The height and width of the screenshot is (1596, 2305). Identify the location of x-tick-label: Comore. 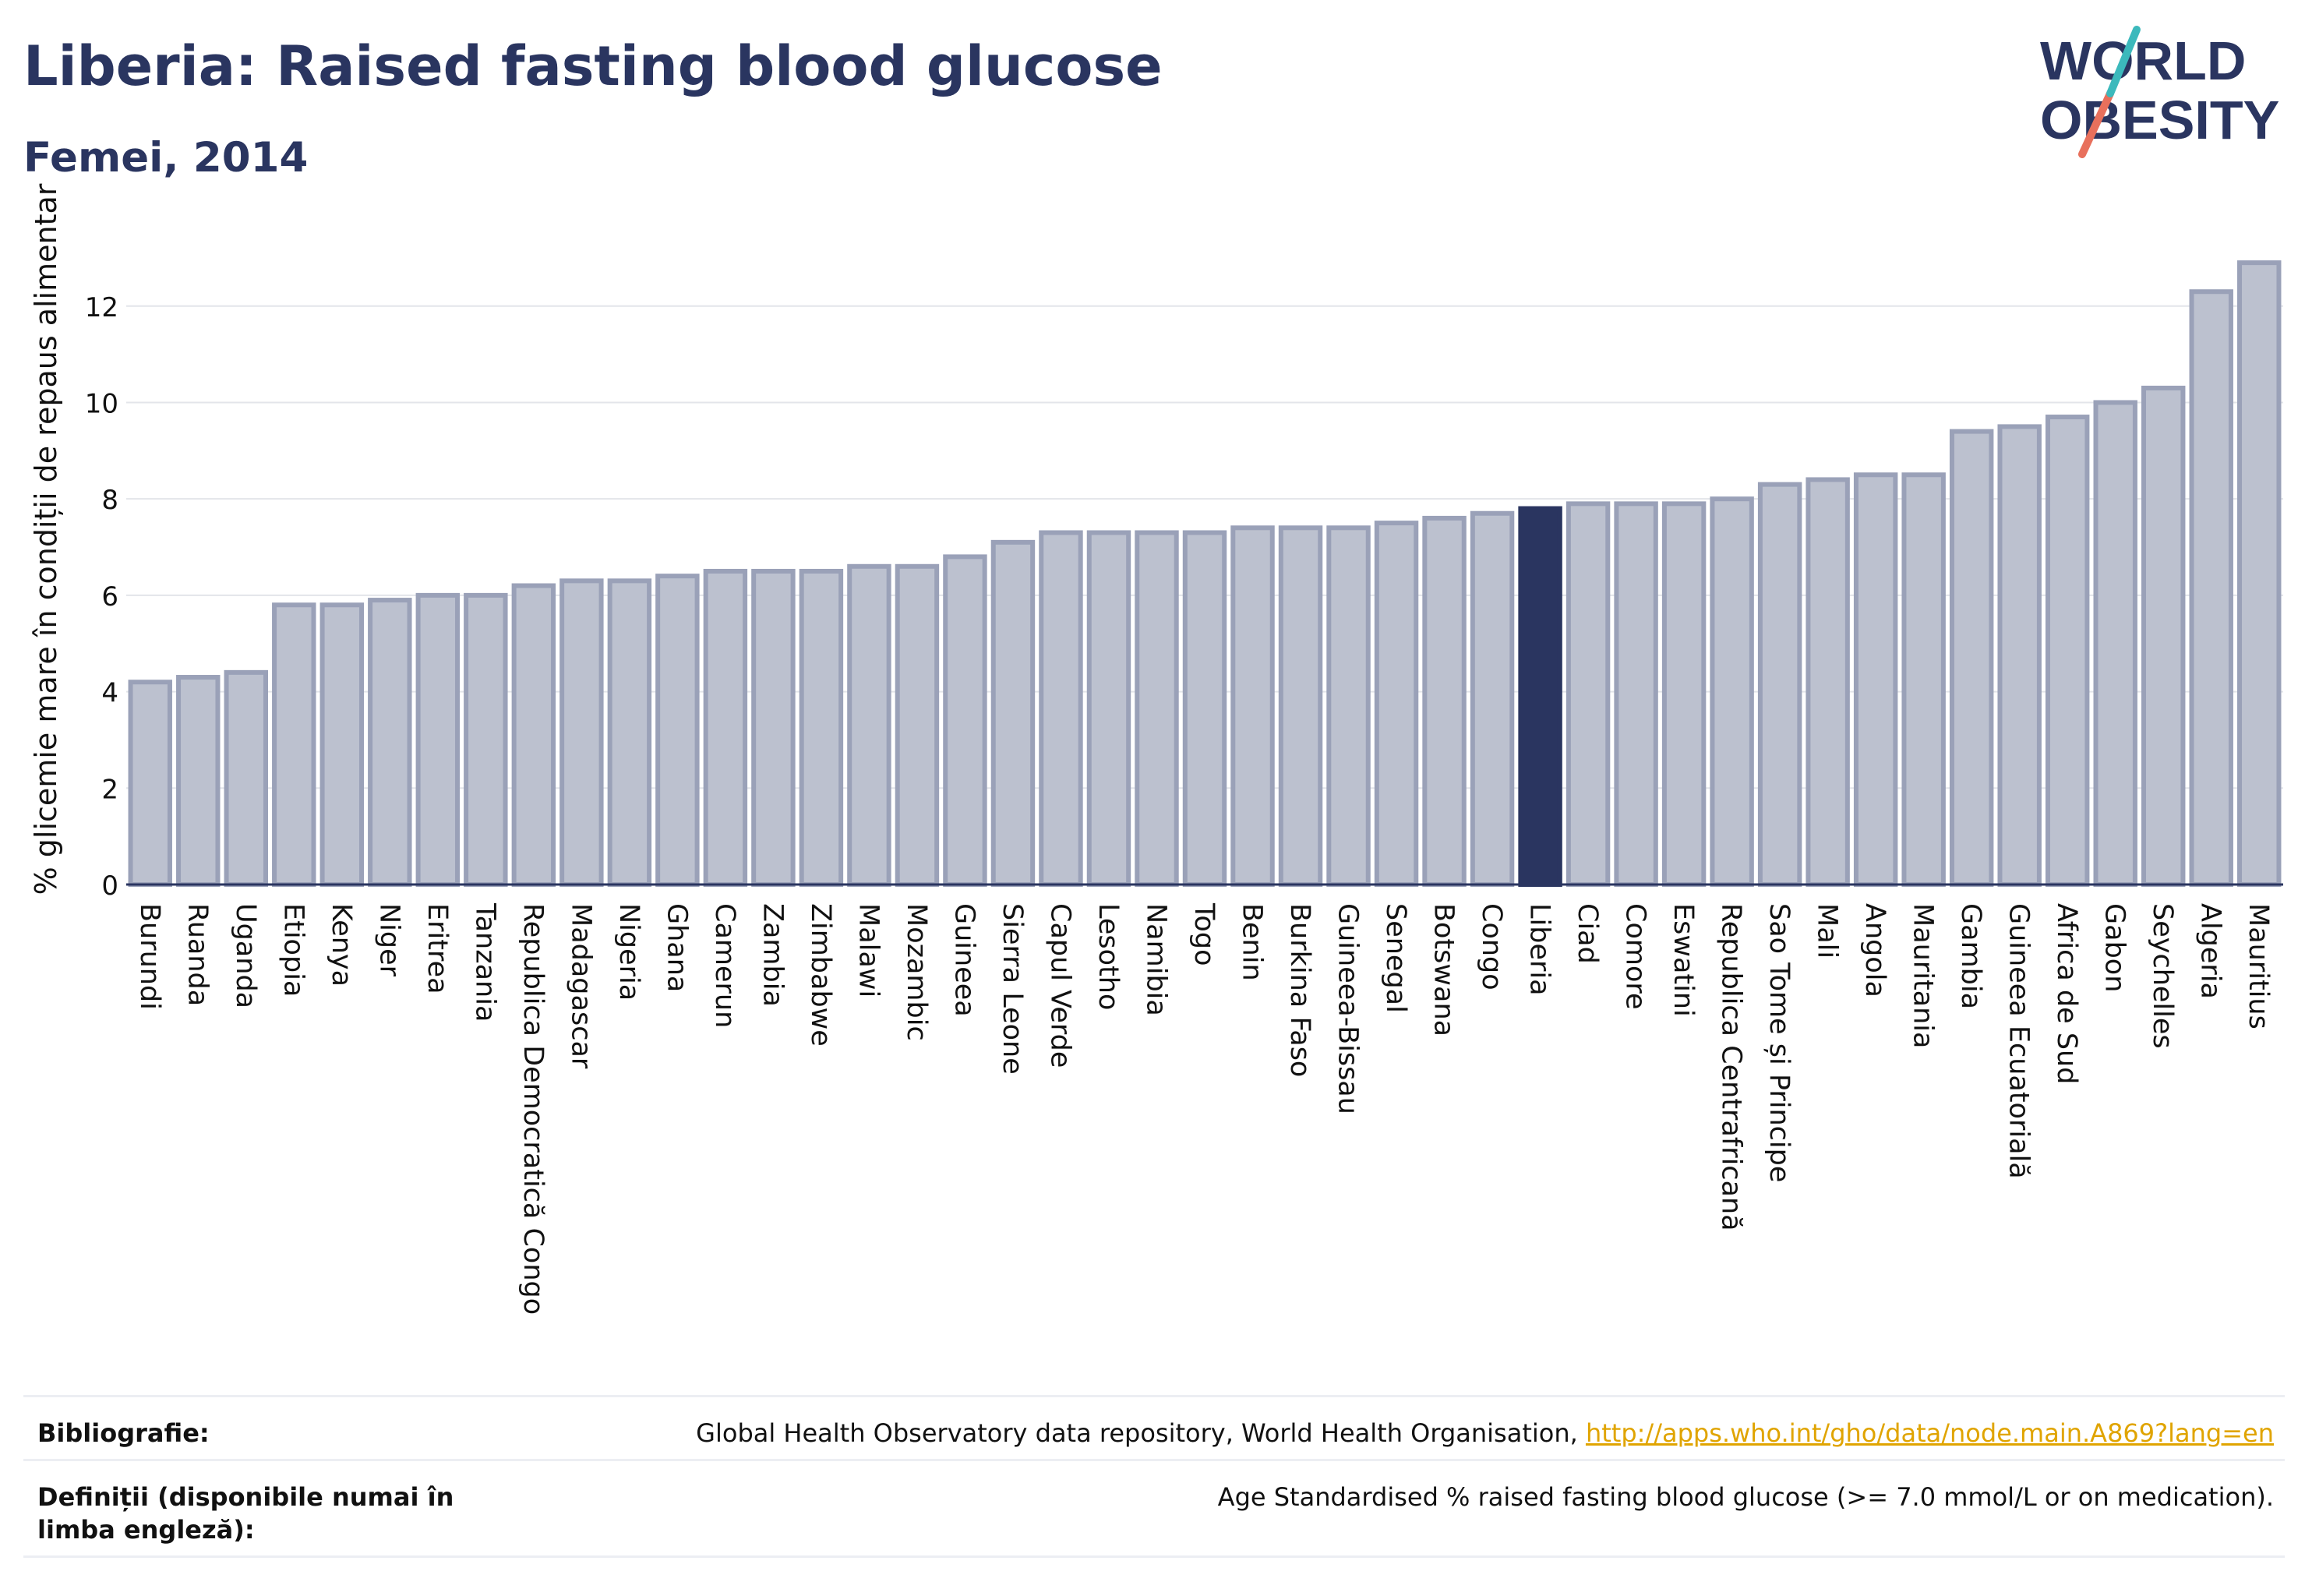
(1635, 956).